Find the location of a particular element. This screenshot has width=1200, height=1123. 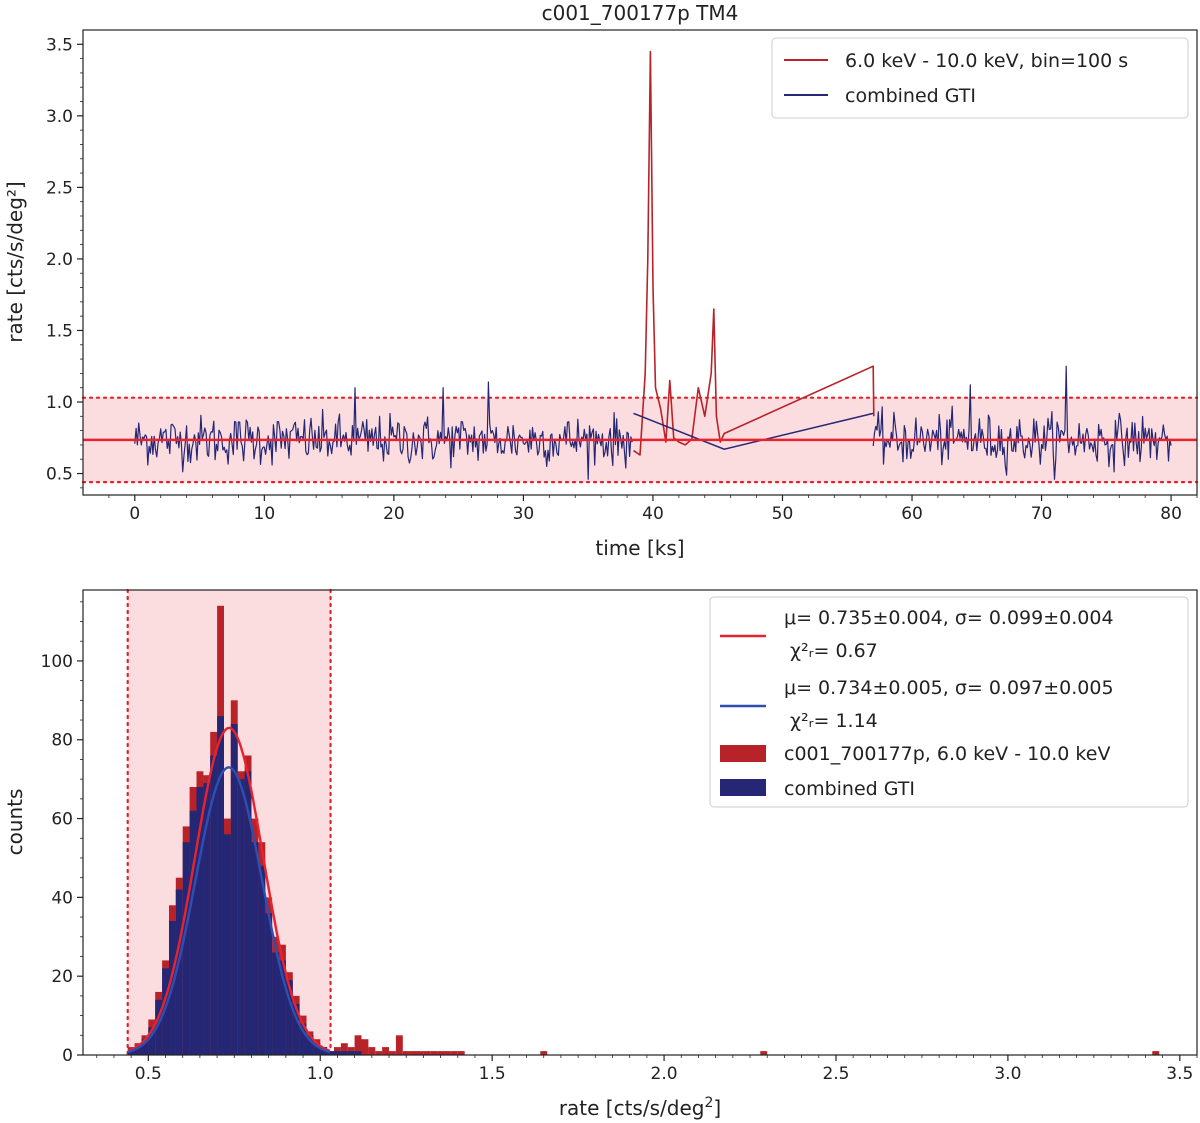

bottom-y-tick-label: 60 is located at coordinates (62, 820).